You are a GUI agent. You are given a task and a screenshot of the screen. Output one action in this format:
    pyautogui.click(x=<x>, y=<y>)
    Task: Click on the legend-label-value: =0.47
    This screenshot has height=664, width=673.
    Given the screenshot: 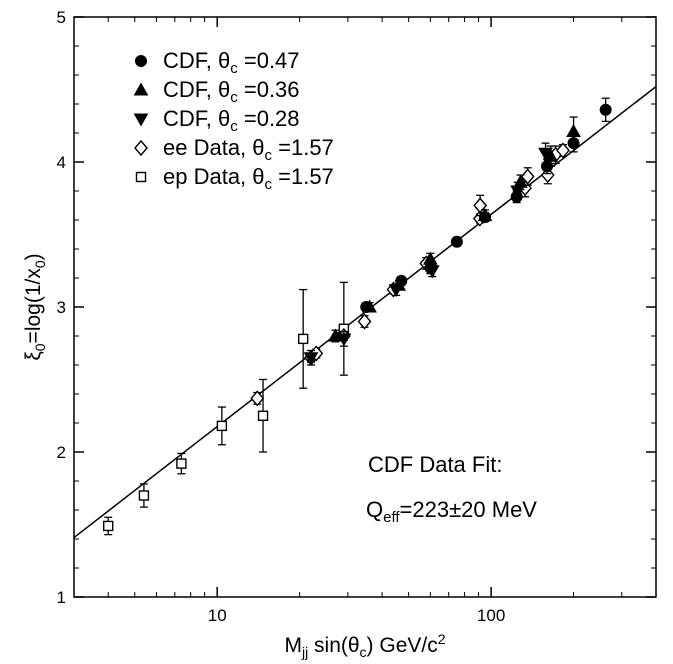 What is the action you would take?
    pyautogui.click(x=269, y=60)
    